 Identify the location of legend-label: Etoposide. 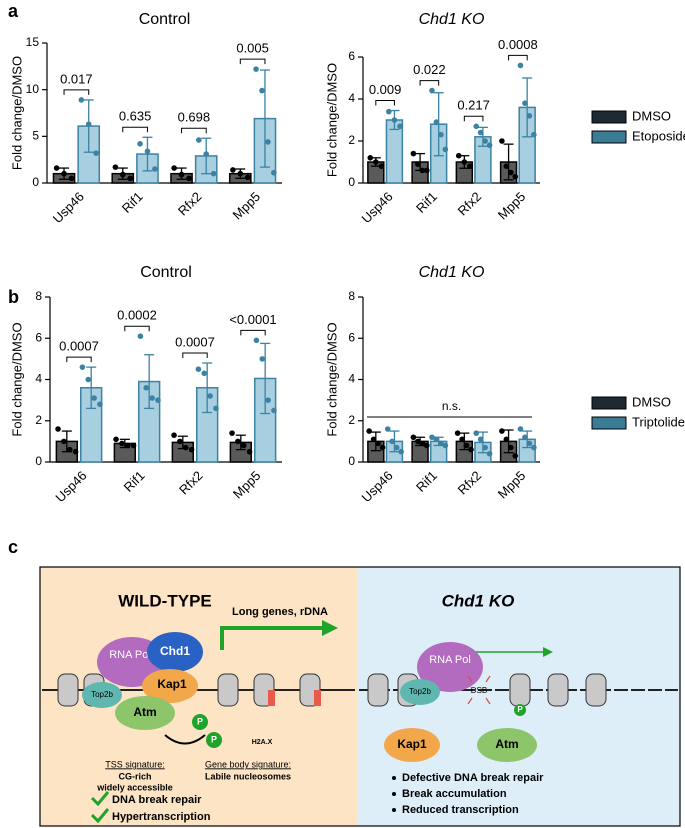
(658, 135).